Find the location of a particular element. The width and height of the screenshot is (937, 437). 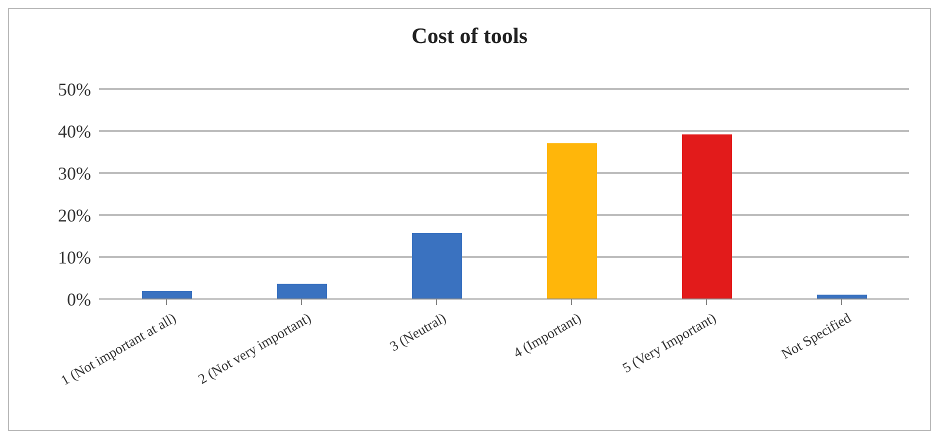

chart-title: Cost of tools is located at coordinates (469, 36).